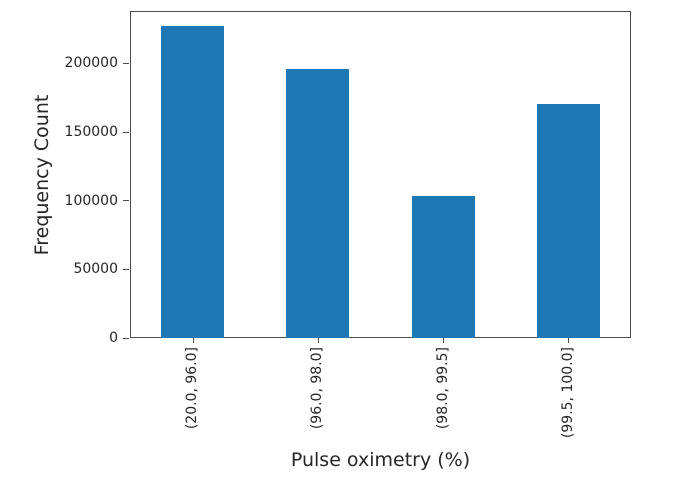  I want to click on y-tick-label: 50000, so click(95, 269).